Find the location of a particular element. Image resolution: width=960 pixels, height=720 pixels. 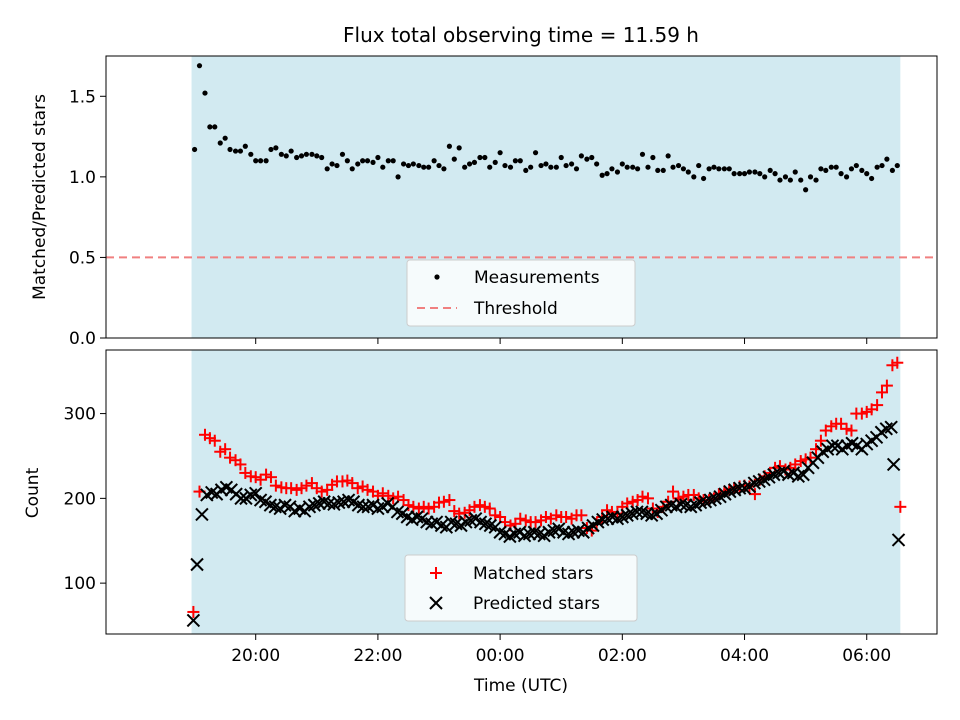

bottom-xtick-label: 22:00 is located at coordinates (377, 656).